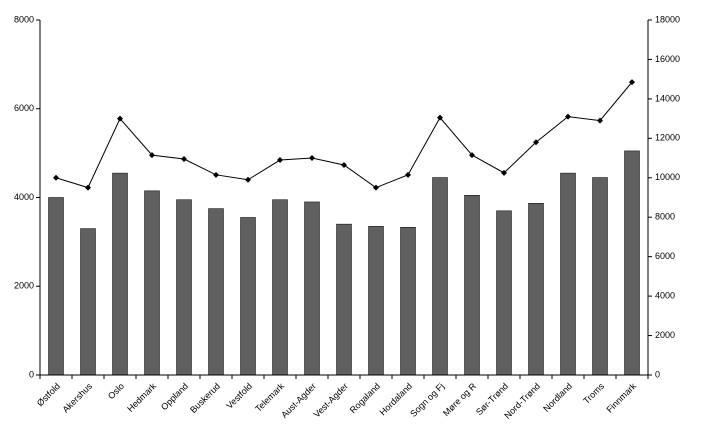 The height and width of the screenshot is (439, 706). What do you see at coordinates (667, 138) in the screenshot?
I see `y2-tick-label: 12000` at bounding box center [667, 138].